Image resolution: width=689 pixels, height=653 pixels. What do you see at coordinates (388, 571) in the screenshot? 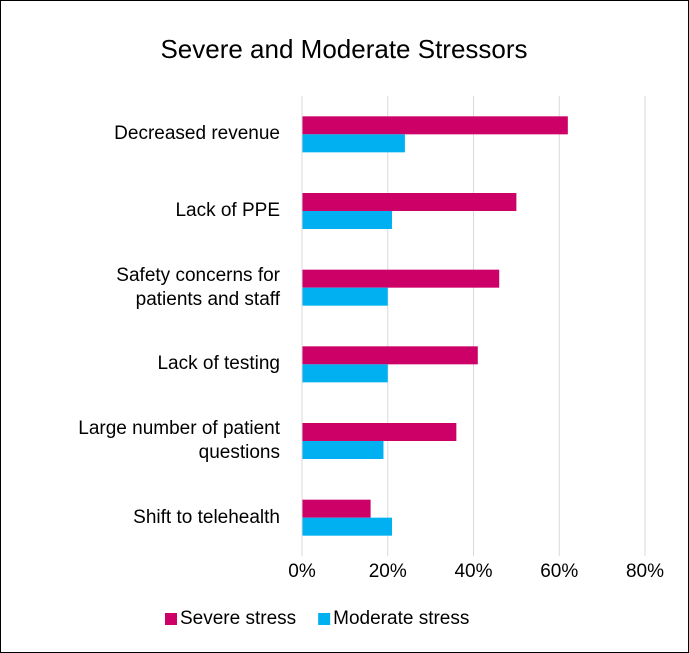
I see `x-tick-label: 20%` at bounding box center [388, 571].